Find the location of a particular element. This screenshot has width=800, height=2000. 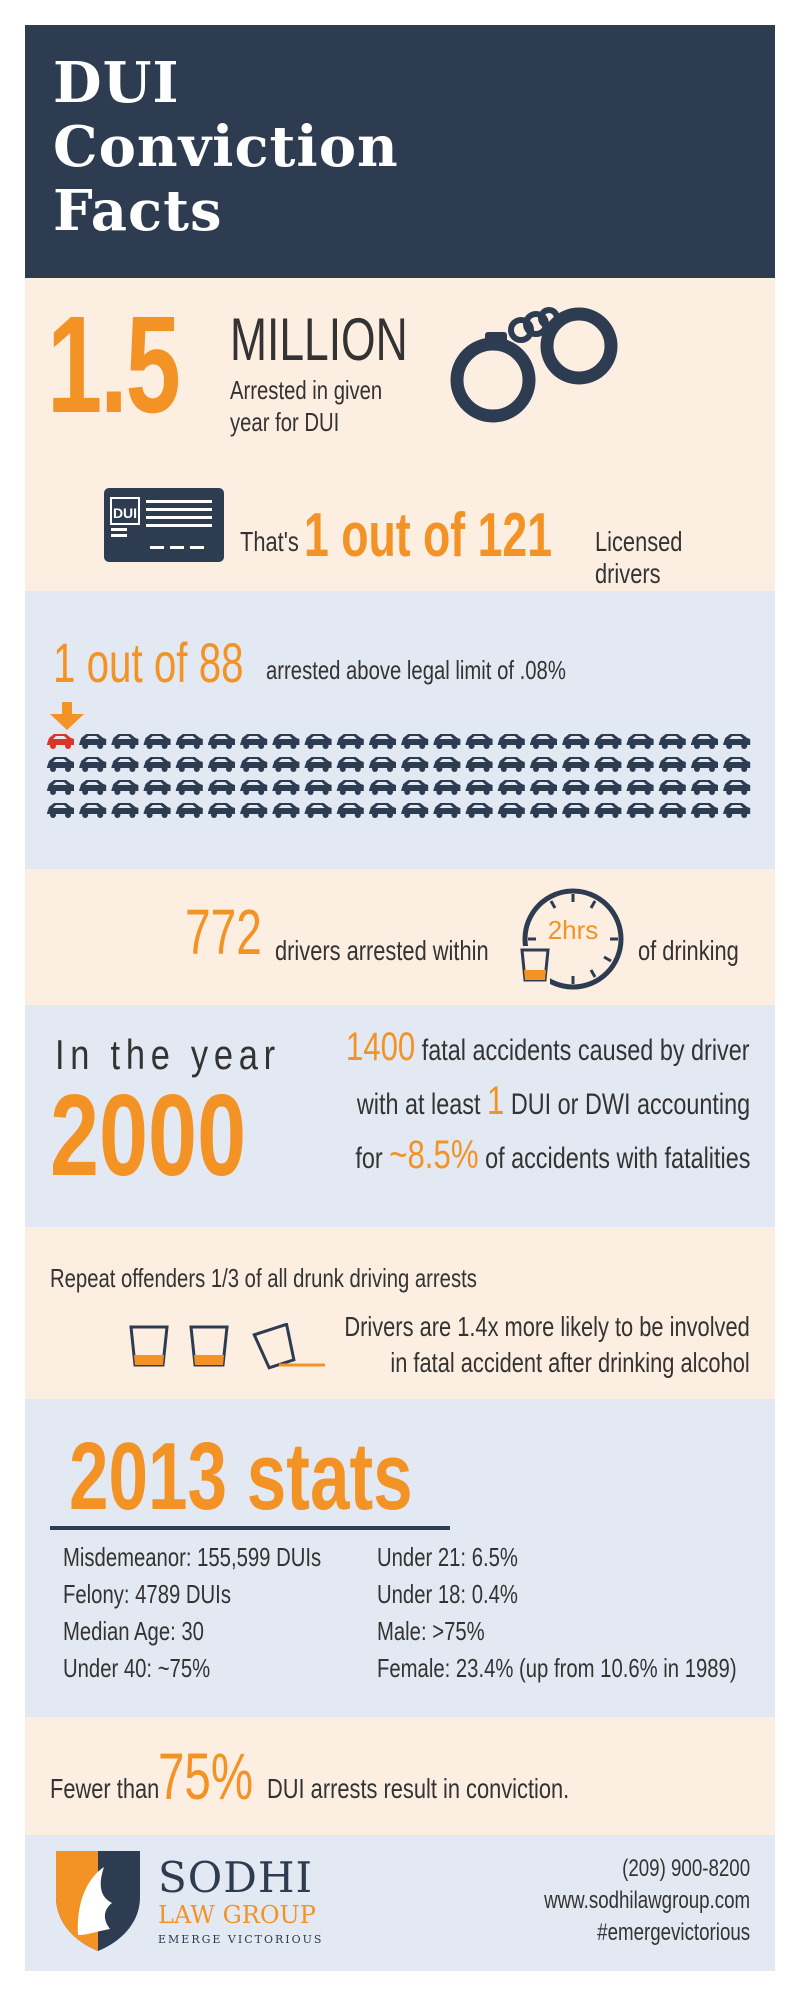

fatal-line-3: for ~8.5% of accidents with fatalities is located at coordinates (497, 1155).